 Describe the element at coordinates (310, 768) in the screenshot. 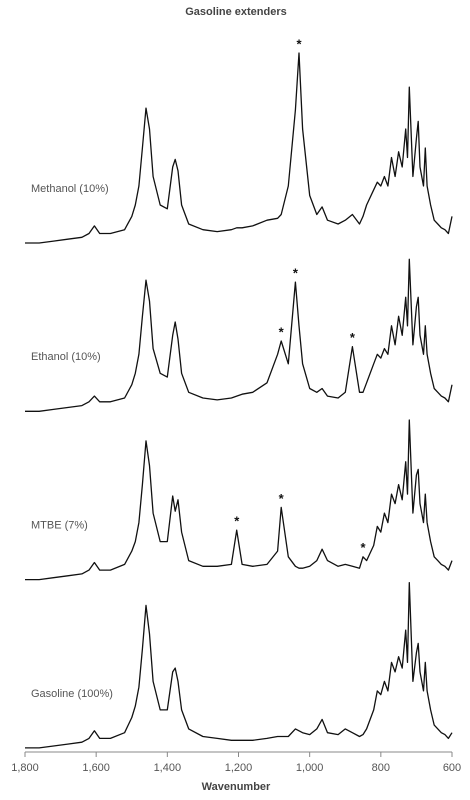

I see `x-tick-label: 1,000` at that location.